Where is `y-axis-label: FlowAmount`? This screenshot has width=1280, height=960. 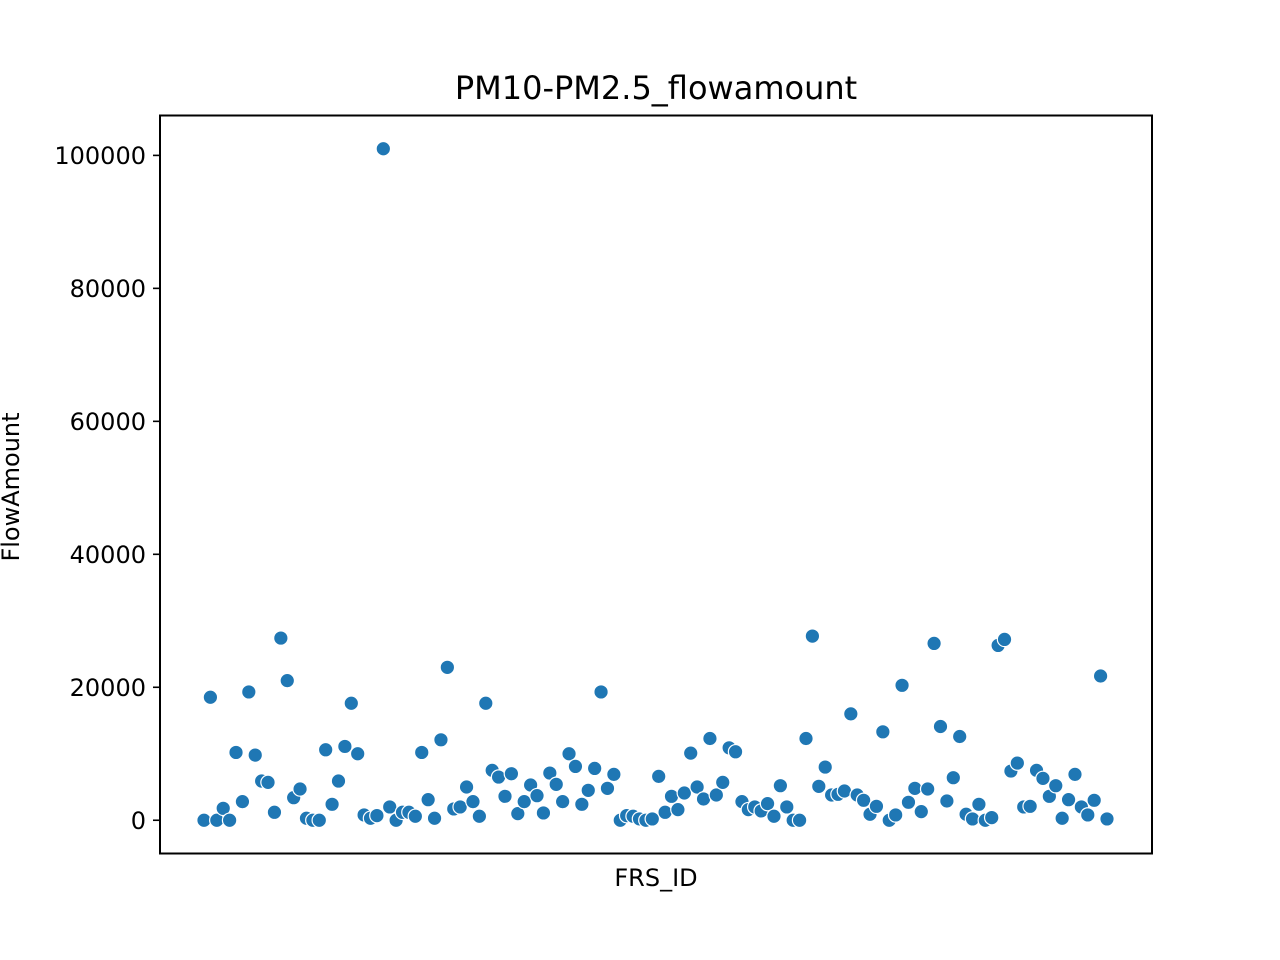
y-axis-label: FlowAmount is located at coordinates (12, 486).